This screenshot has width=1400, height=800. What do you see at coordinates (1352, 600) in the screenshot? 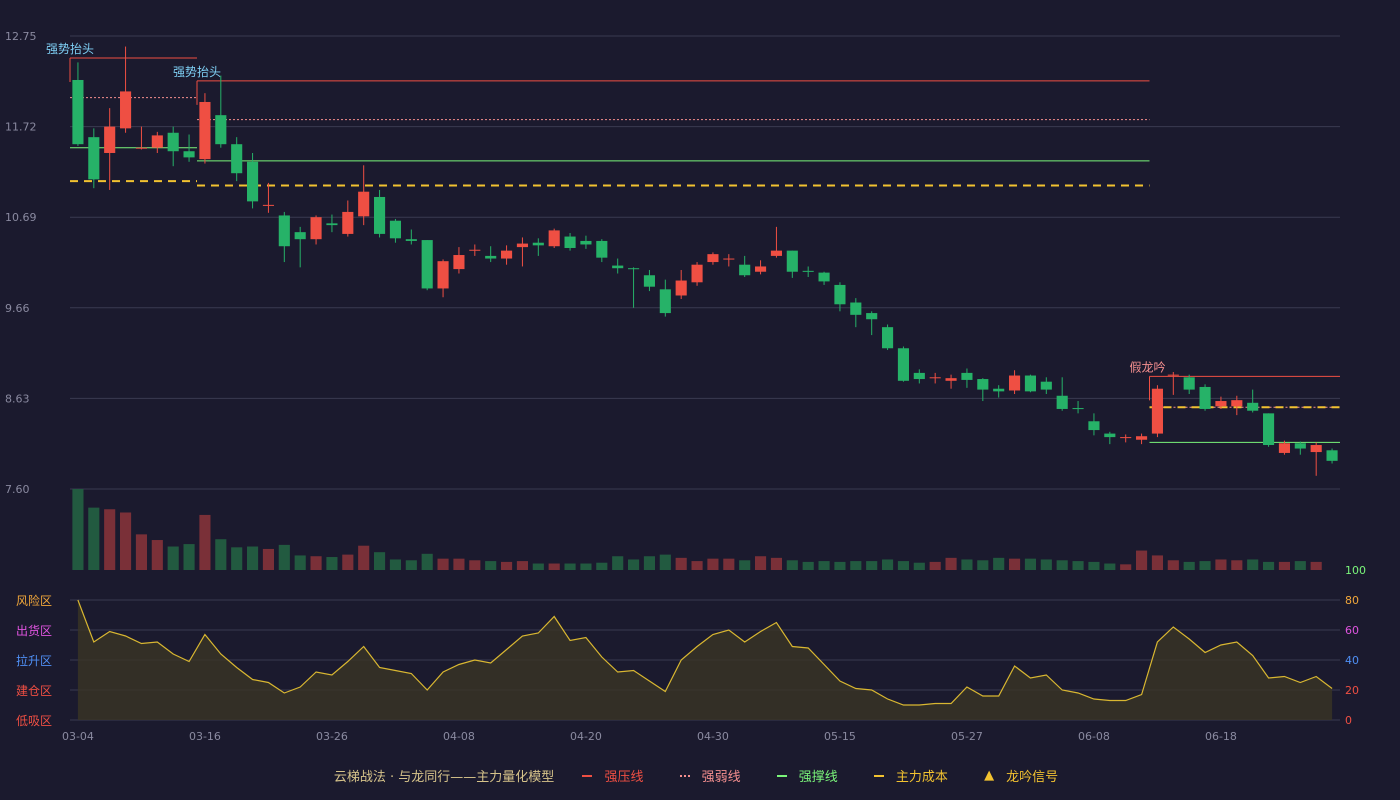
I see `indicator-tick-label: 80` at bounding box center [1352, 600].